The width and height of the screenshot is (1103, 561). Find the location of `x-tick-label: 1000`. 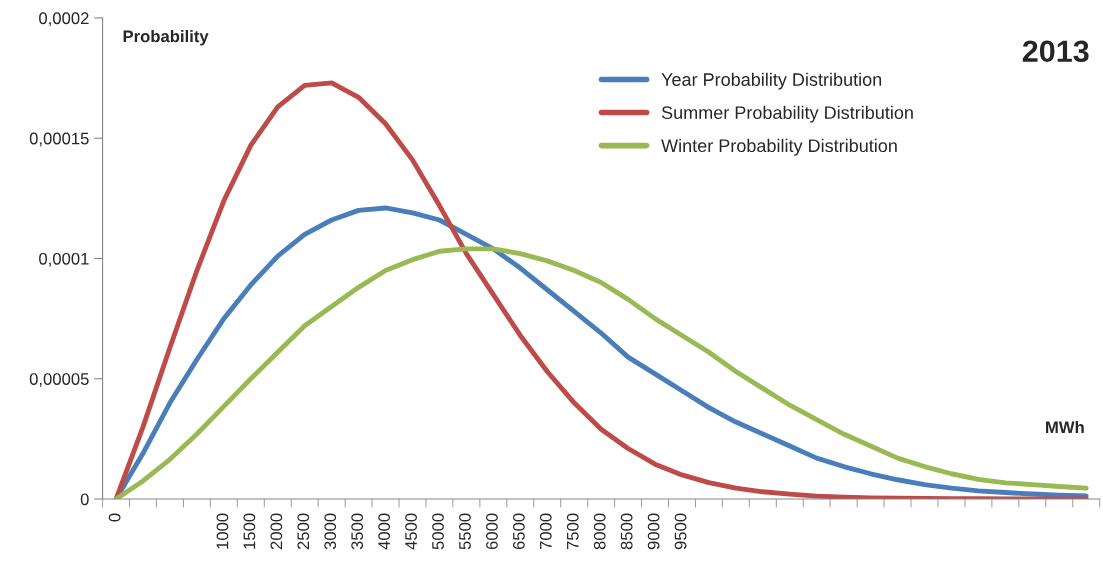

x-tick-label: 1000 is located at coordinates (222, 531).